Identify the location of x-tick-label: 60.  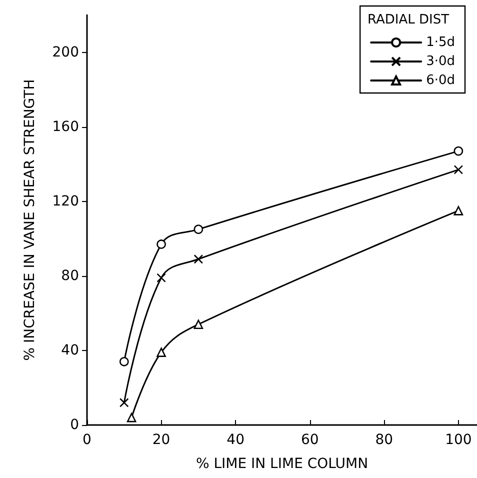
(309, 440).